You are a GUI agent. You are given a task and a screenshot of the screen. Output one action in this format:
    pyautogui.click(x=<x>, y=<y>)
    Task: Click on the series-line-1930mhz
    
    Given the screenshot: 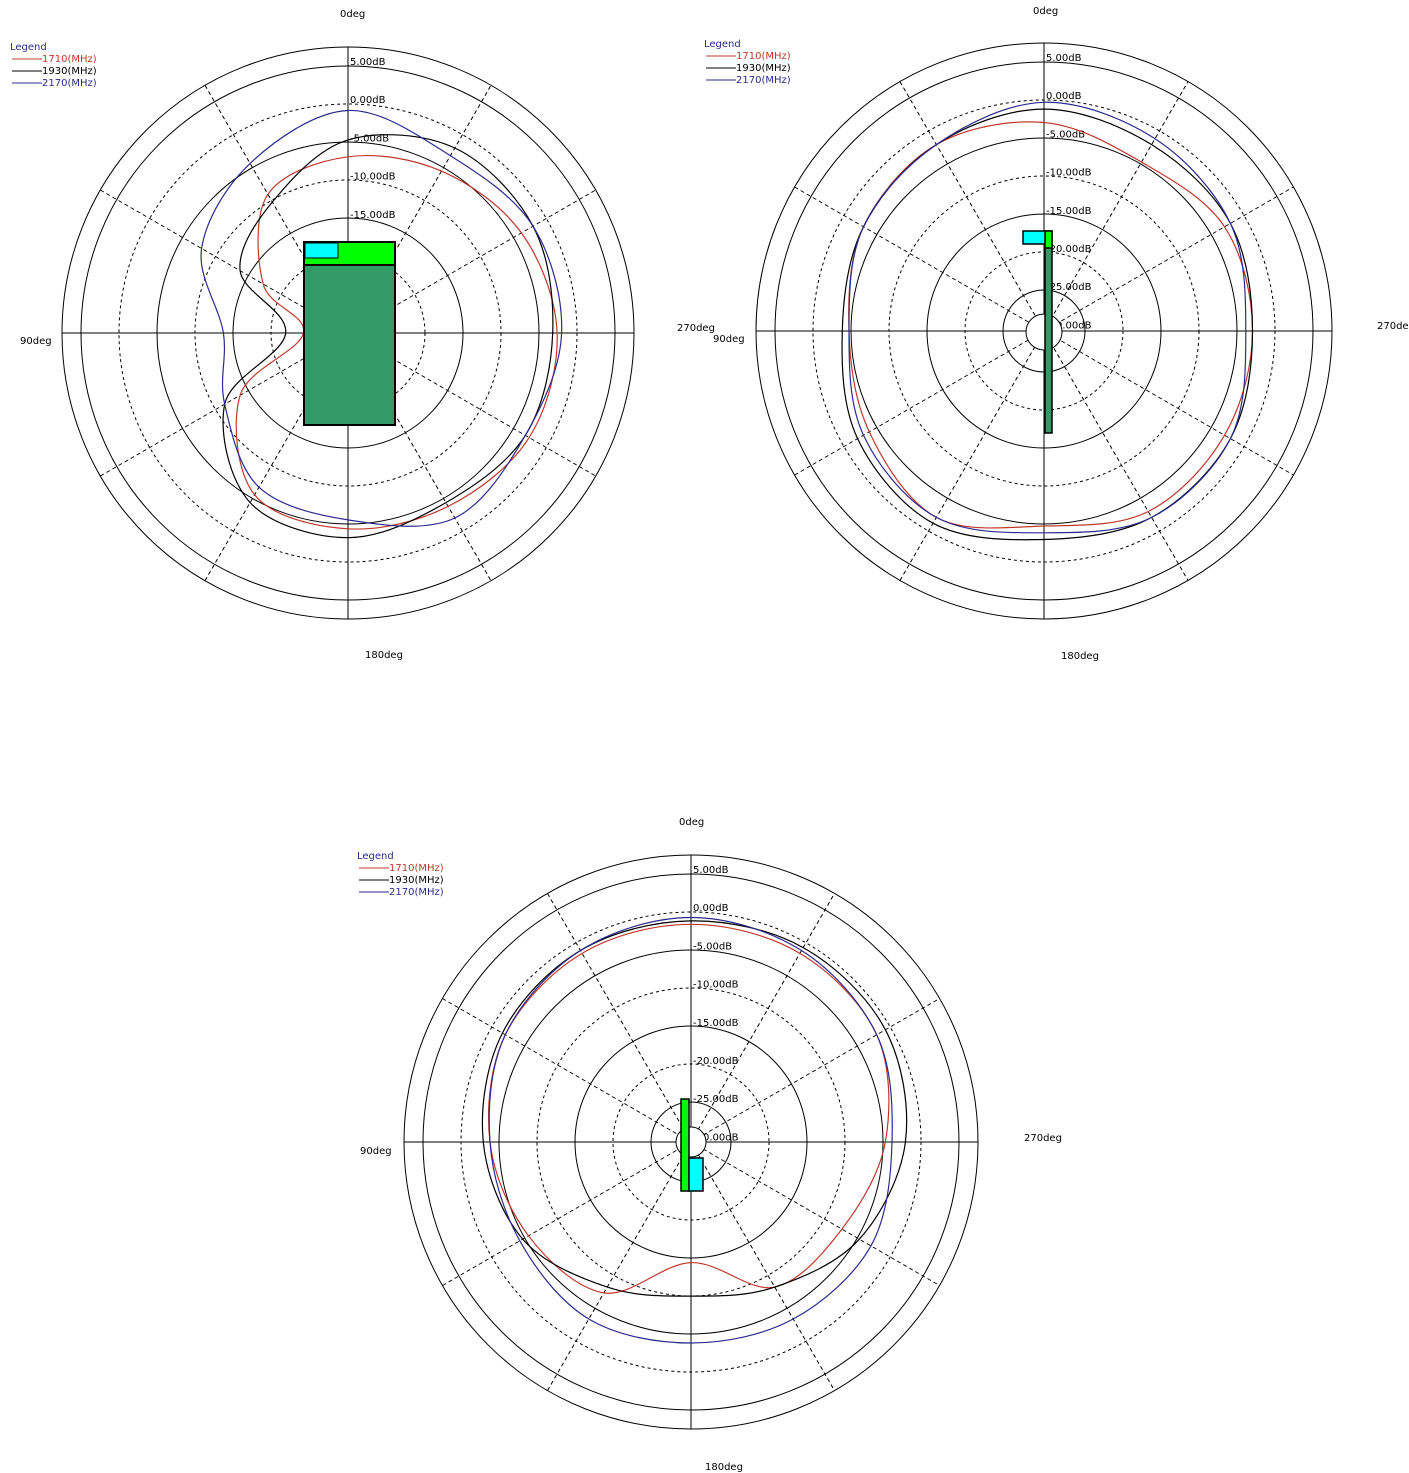 What is the action you would take?
    pyautogui.click(x=694, y=1108)
    